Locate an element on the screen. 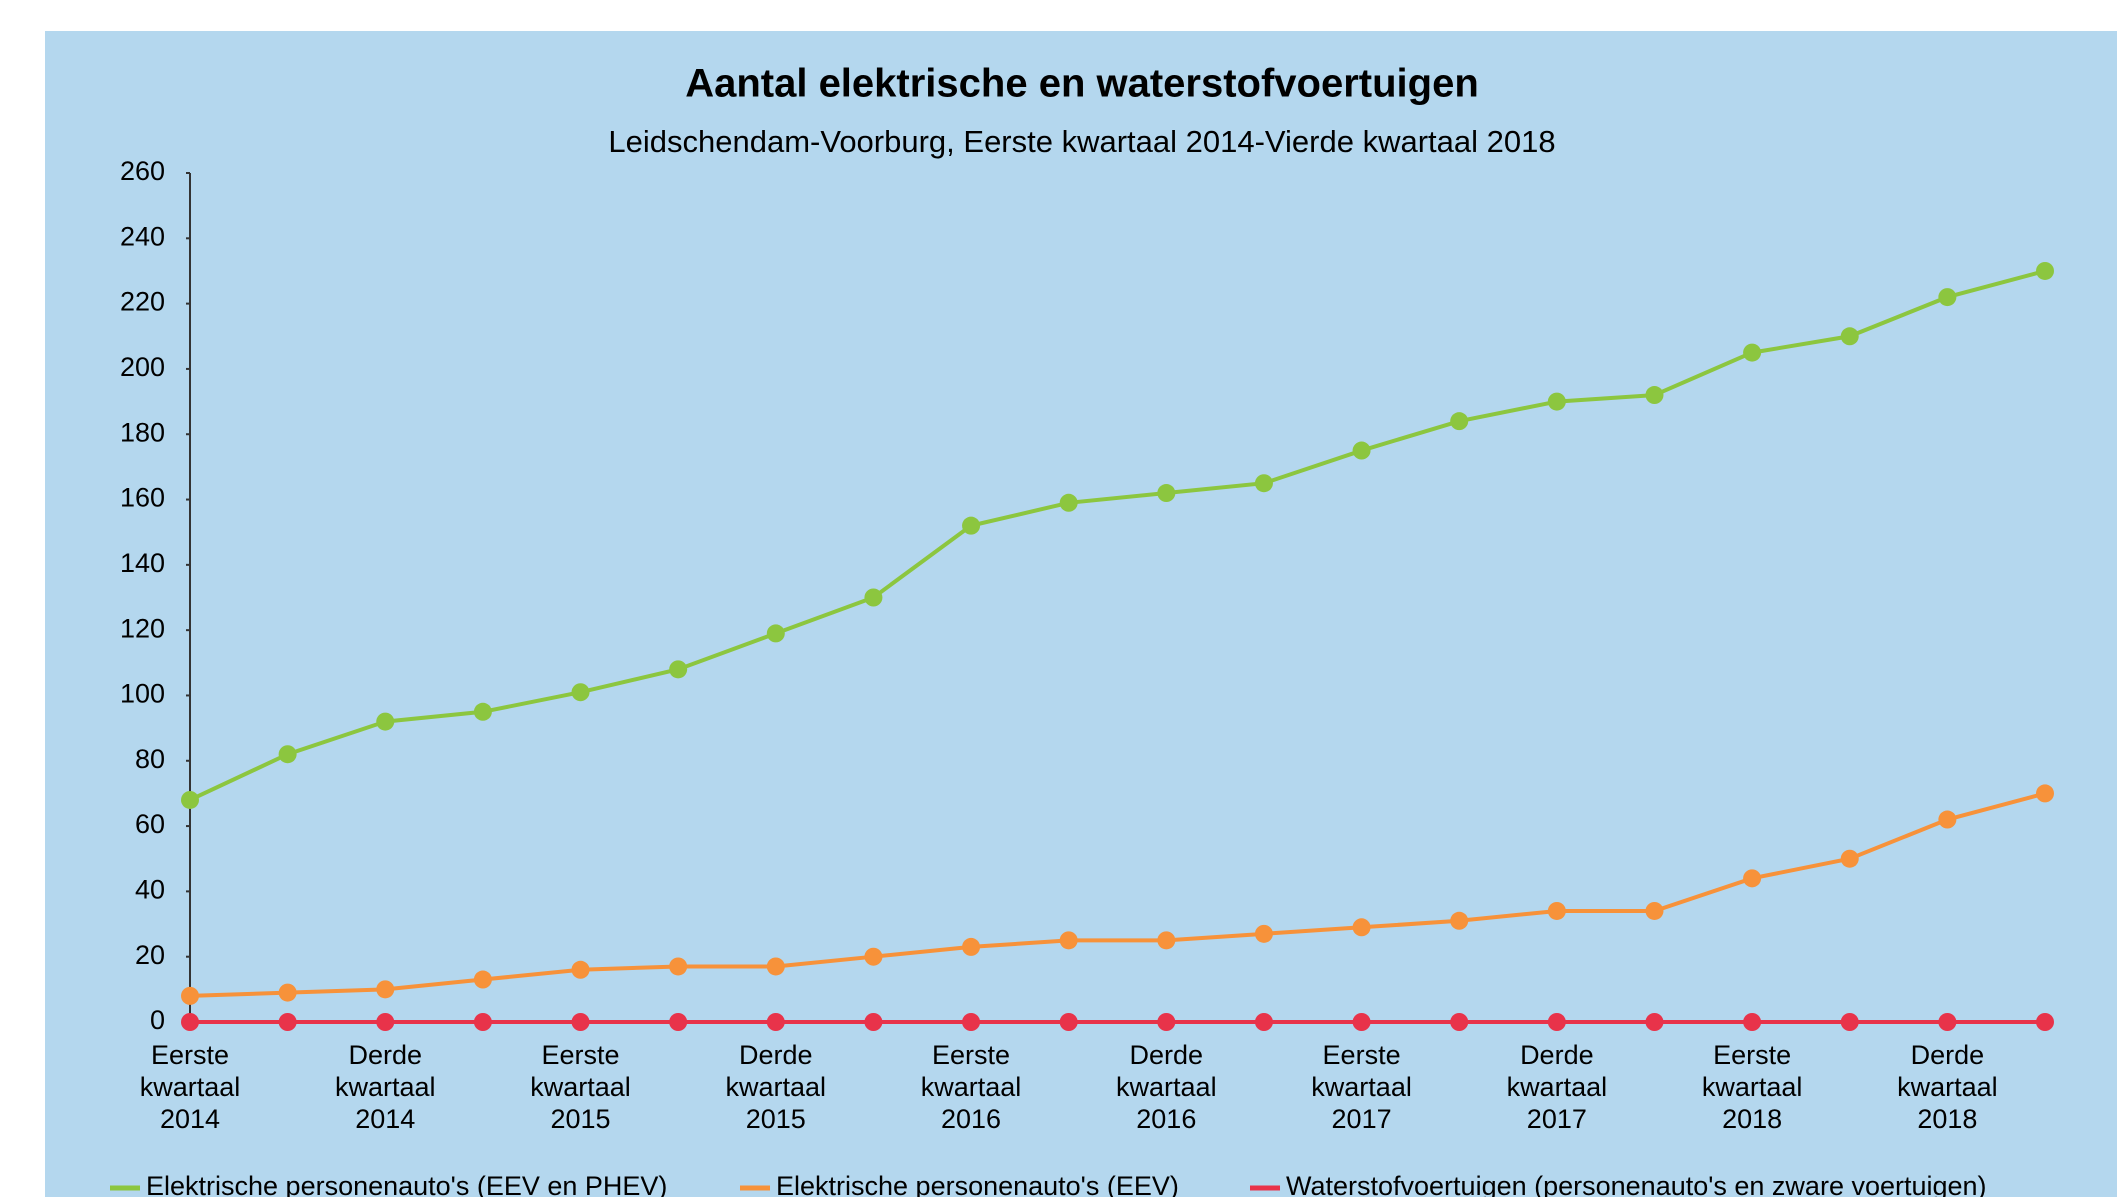  y-tick-label: 240 is located at coordinates (142, 236).